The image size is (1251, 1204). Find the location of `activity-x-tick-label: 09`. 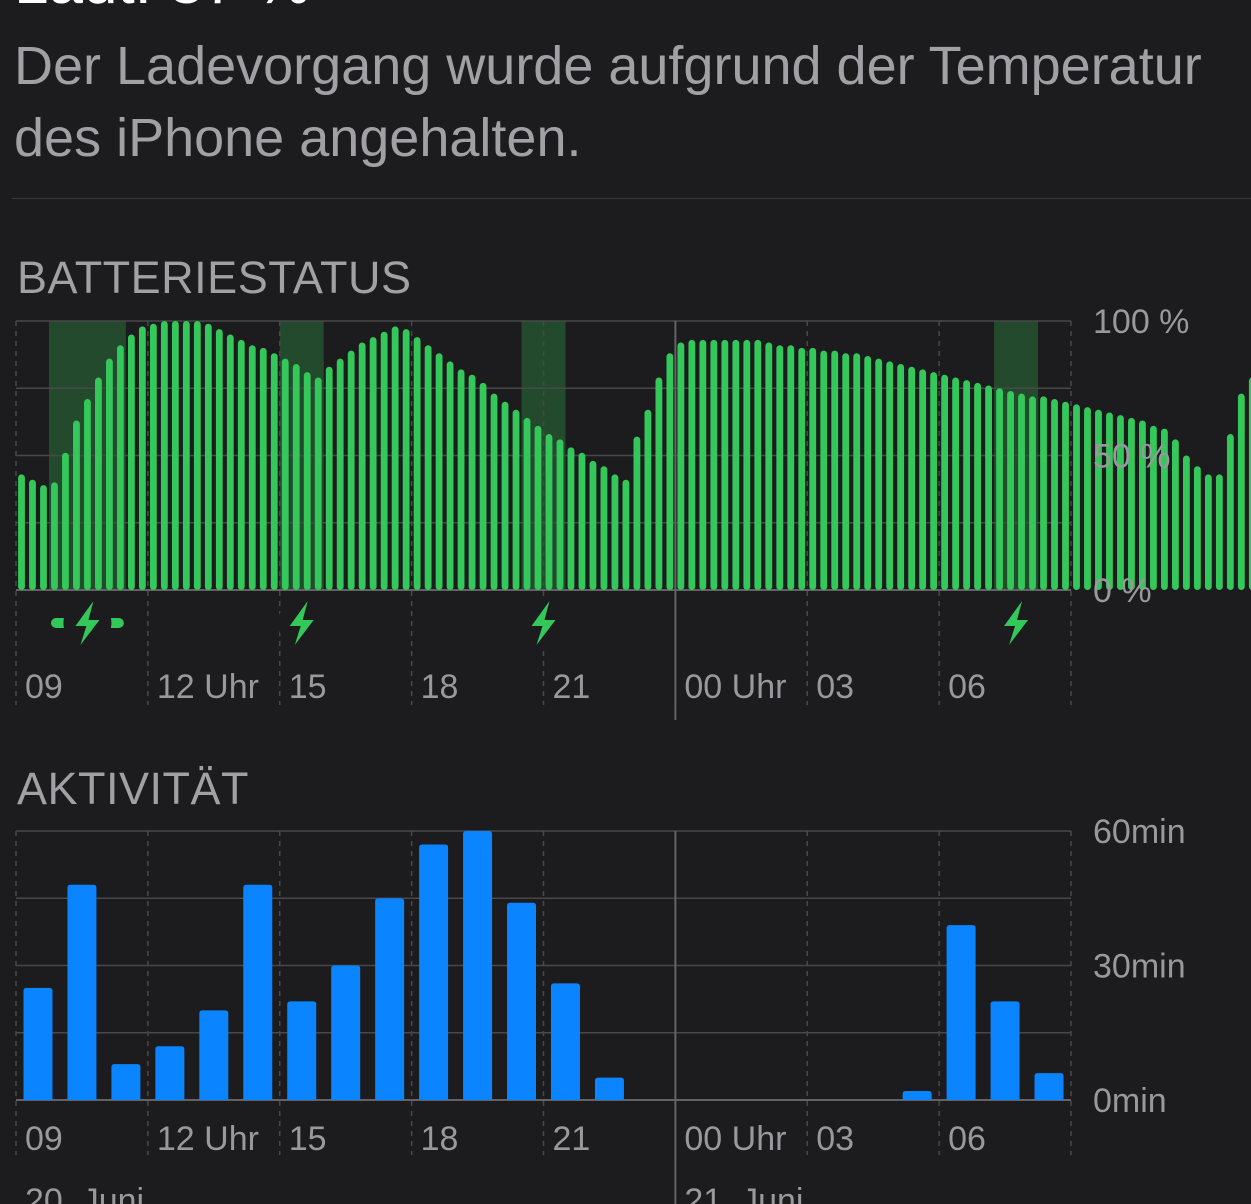

activity-x-tick-label: 09 is located at coordinates (44, 1139).